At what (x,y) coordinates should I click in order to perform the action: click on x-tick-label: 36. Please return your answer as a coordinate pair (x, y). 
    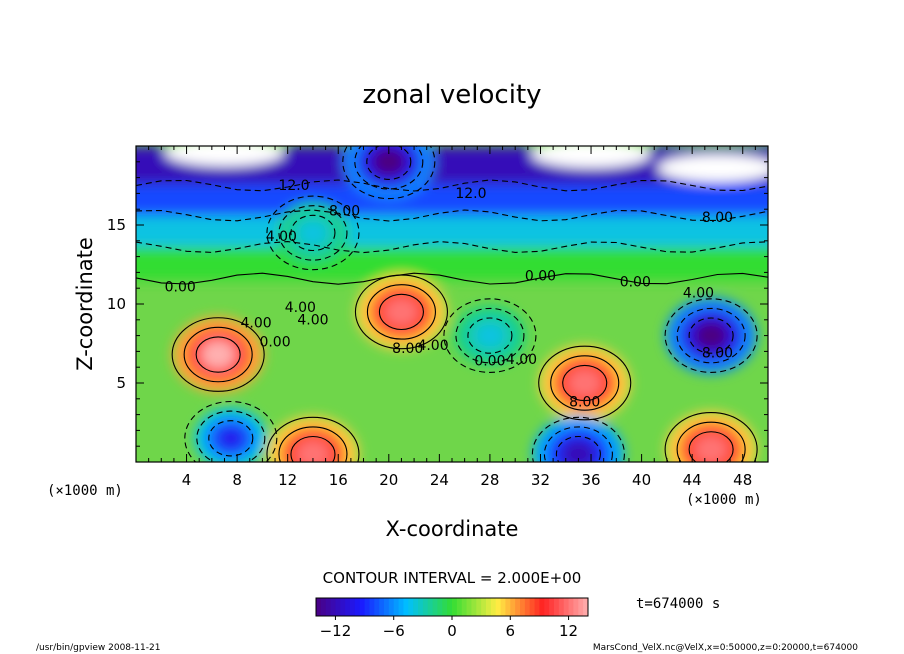
    Looking at the image, I should click on (590, 480).